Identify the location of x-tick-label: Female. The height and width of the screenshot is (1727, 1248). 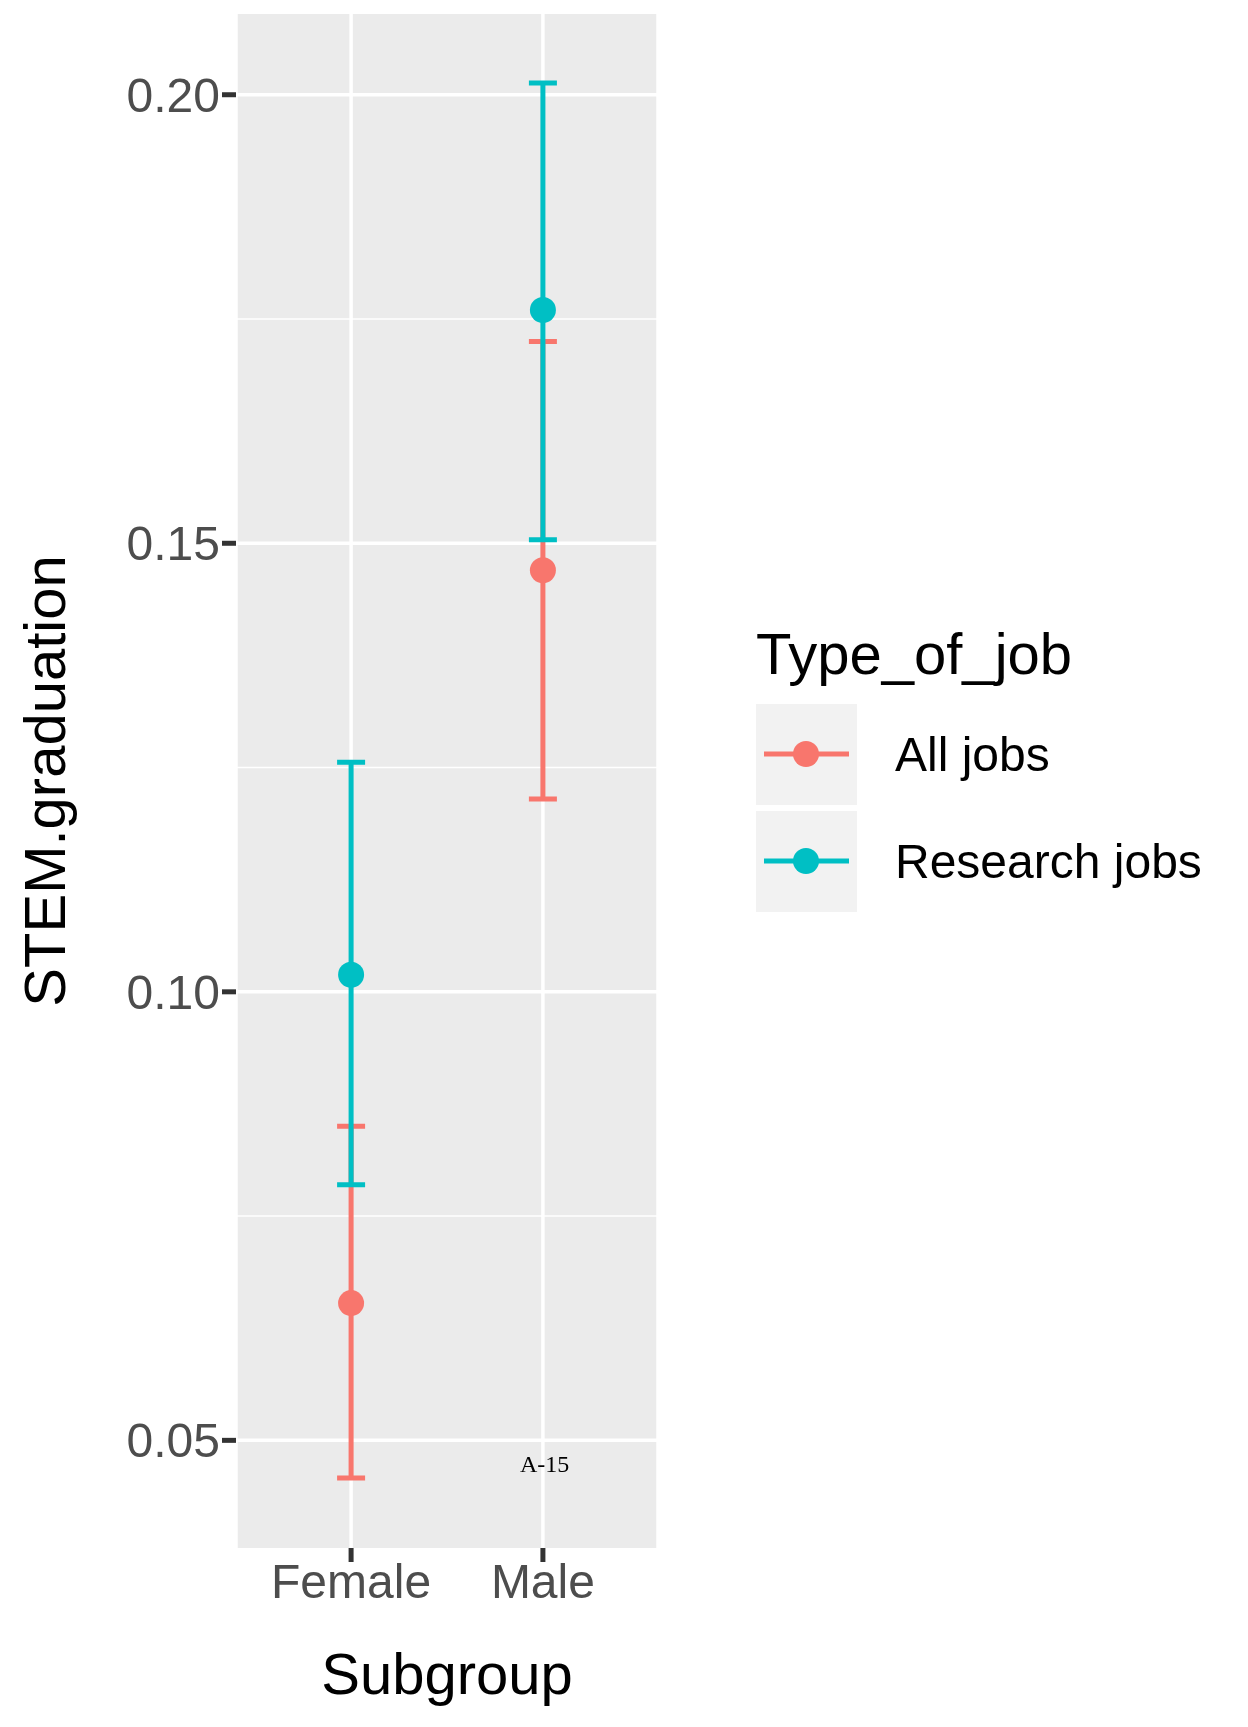
(351, 1582).